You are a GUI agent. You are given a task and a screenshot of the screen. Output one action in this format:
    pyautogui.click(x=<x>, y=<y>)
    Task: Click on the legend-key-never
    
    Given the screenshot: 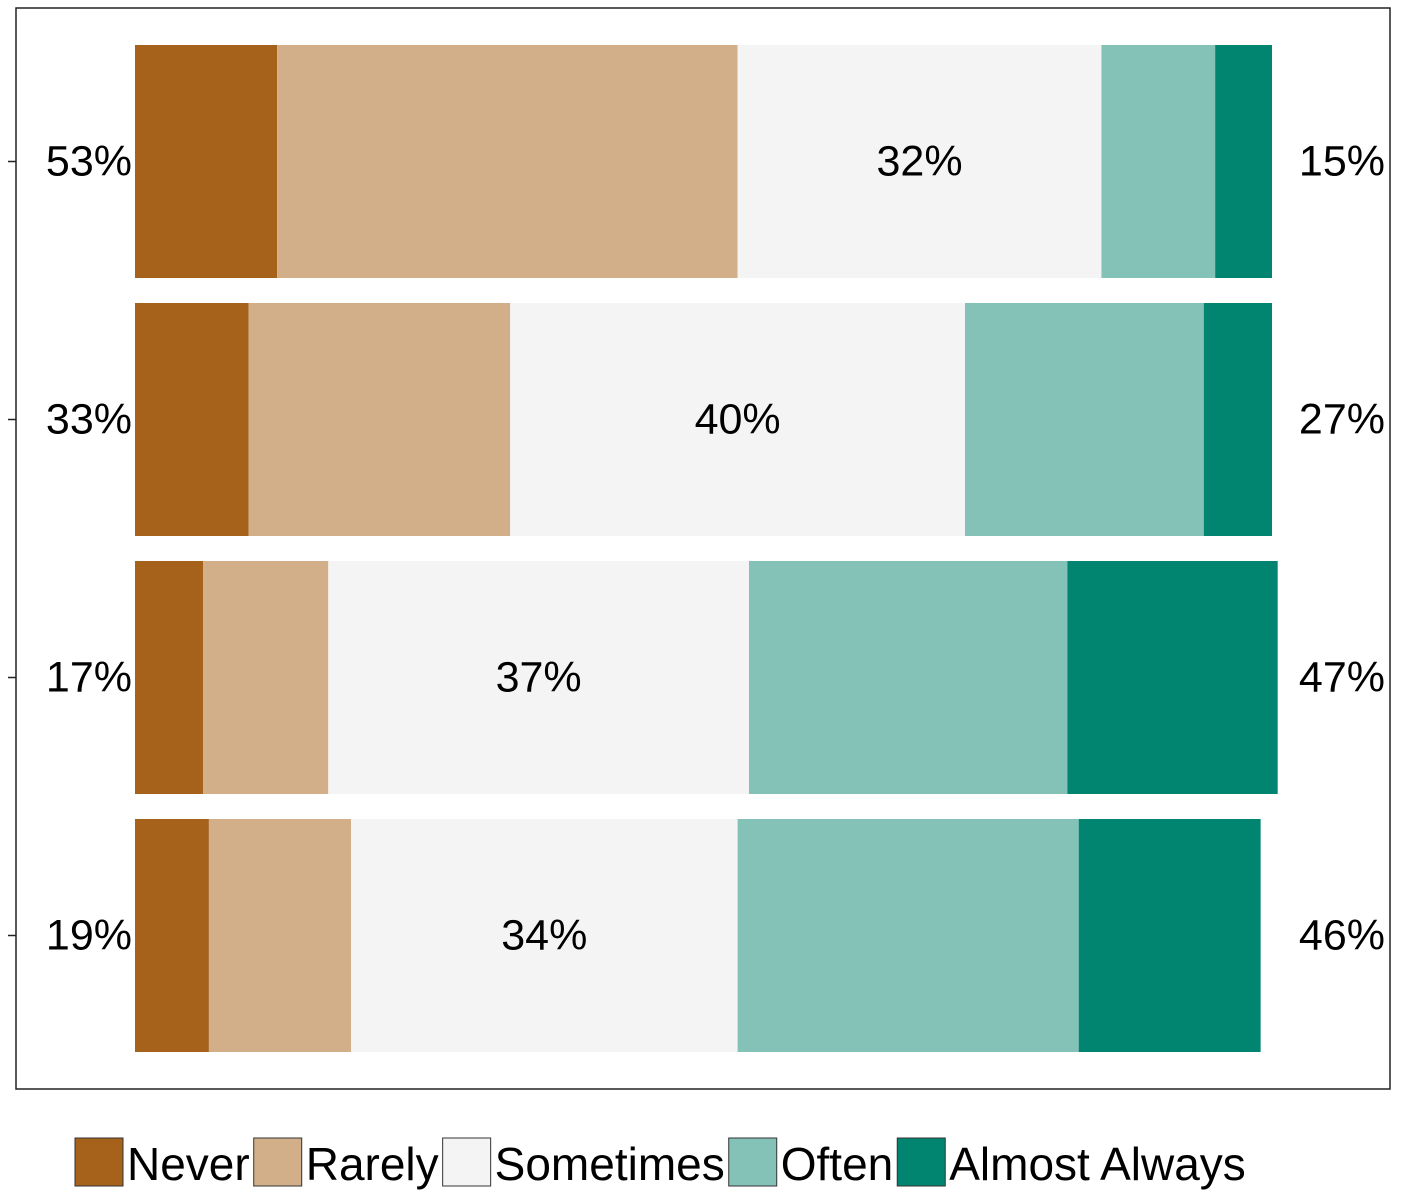 What is the action you would take?
    pyautogui.click(x=99, y=1162)
    